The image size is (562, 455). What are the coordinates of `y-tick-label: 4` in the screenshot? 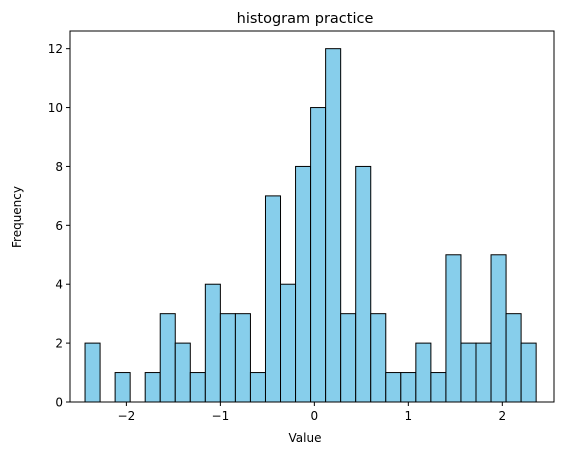 It's located at (59, 285).